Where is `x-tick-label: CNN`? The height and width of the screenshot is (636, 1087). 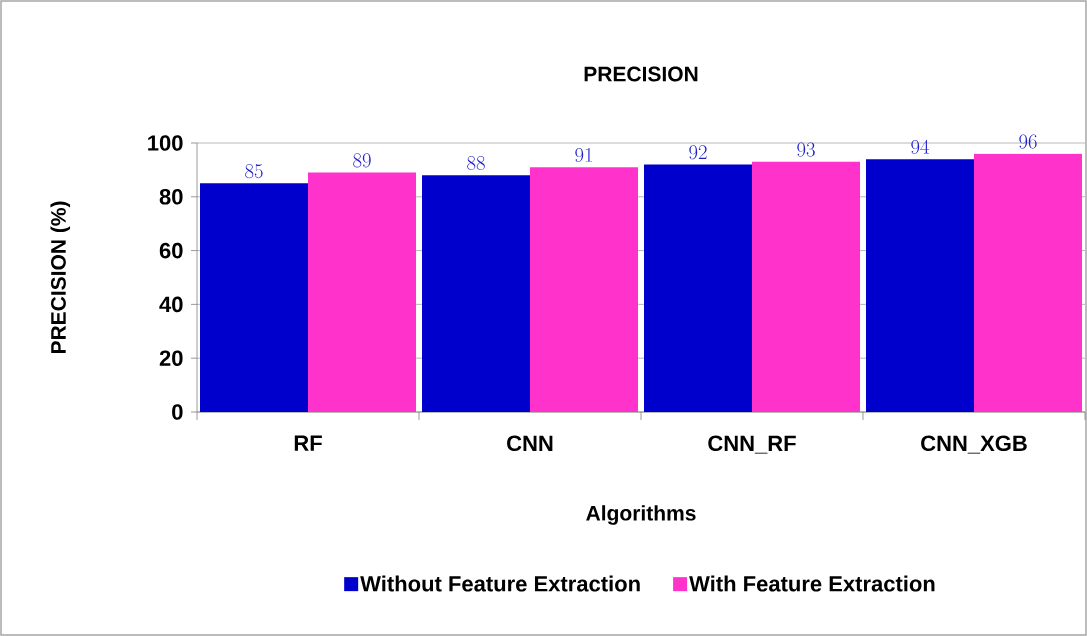
x-tick-label: CNN is located at coordinates (530, 443).